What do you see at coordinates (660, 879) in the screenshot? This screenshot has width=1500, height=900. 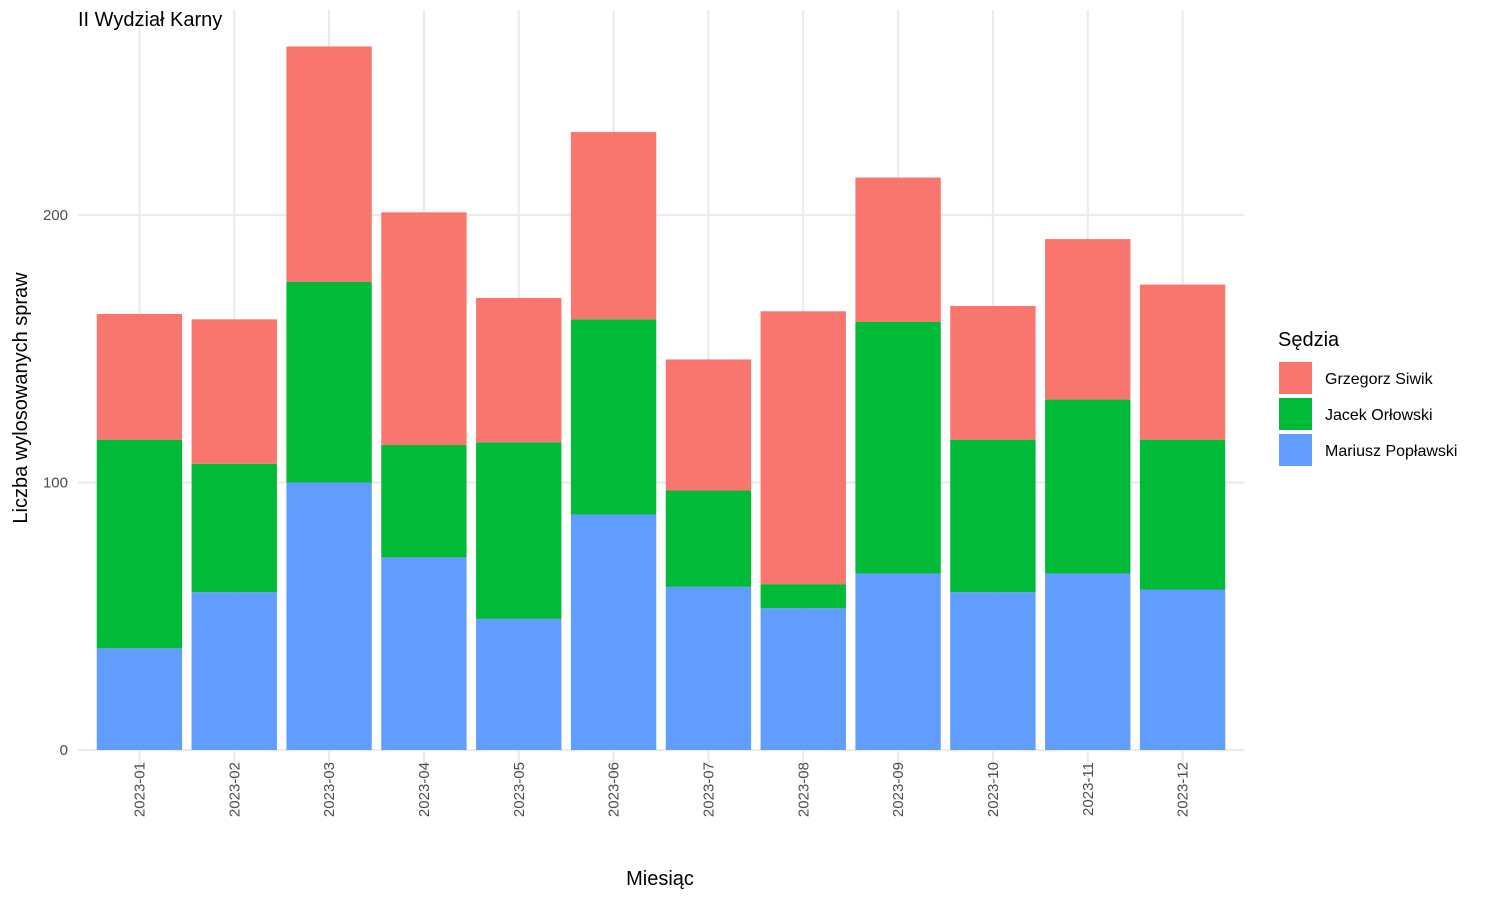 I see `x-axis-title: Miesiąc` at bounding box center [660, 879].